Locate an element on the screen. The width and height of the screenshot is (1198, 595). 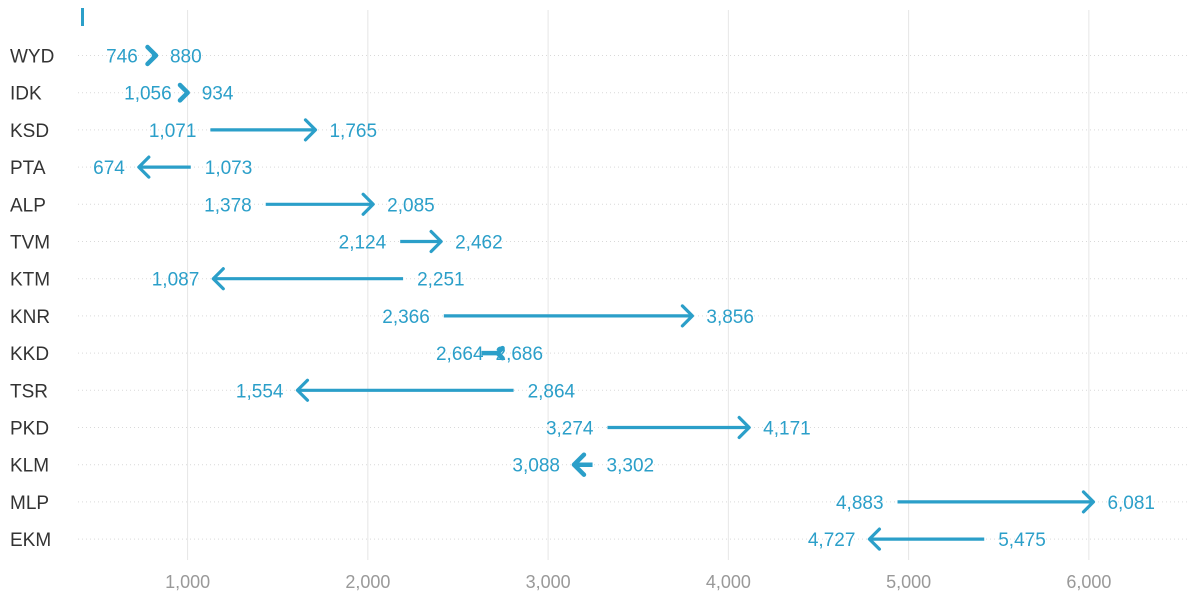
value-label: 4,883 is located at coordinates (860, 503).